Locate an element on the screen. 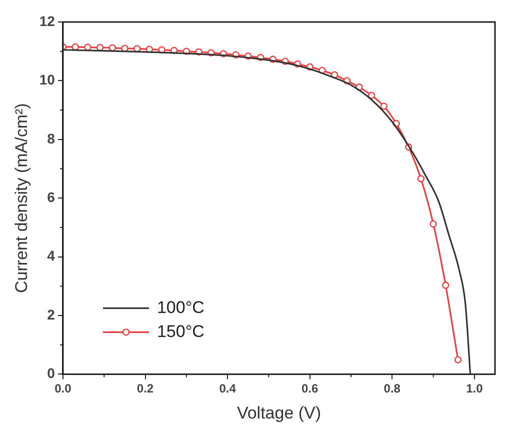  x-tick-label: 0.0 is located at coordinates (63, 389).